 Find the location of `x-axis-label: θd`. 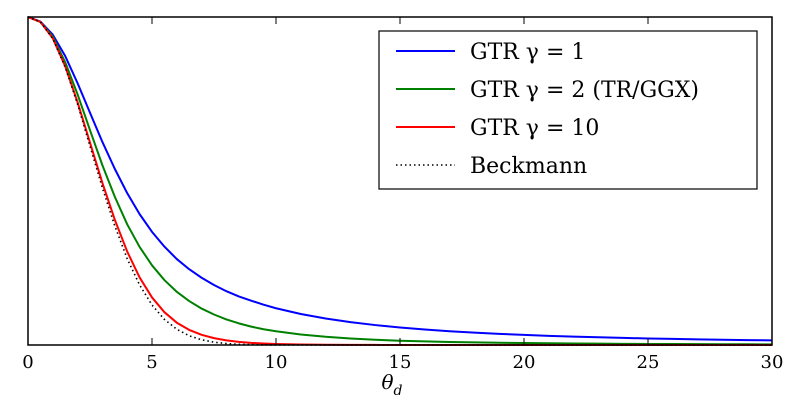

x-axis-label: θd is located at coordinates (391, 384).